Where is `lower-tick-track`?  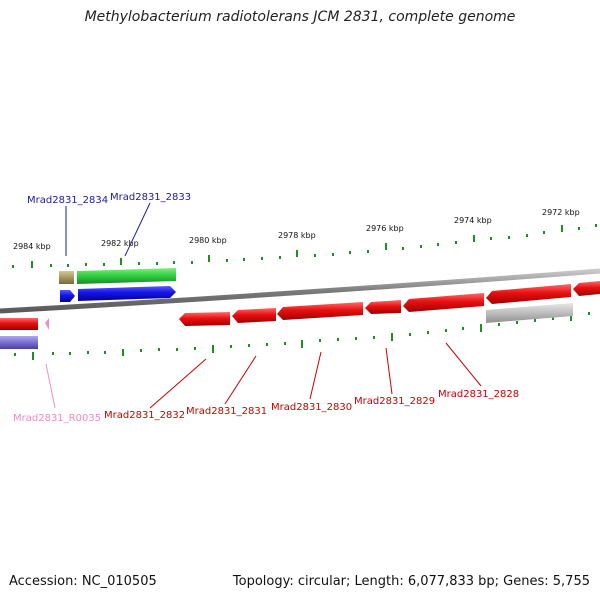 lower-tick-track is located at coordinates (302, 336).